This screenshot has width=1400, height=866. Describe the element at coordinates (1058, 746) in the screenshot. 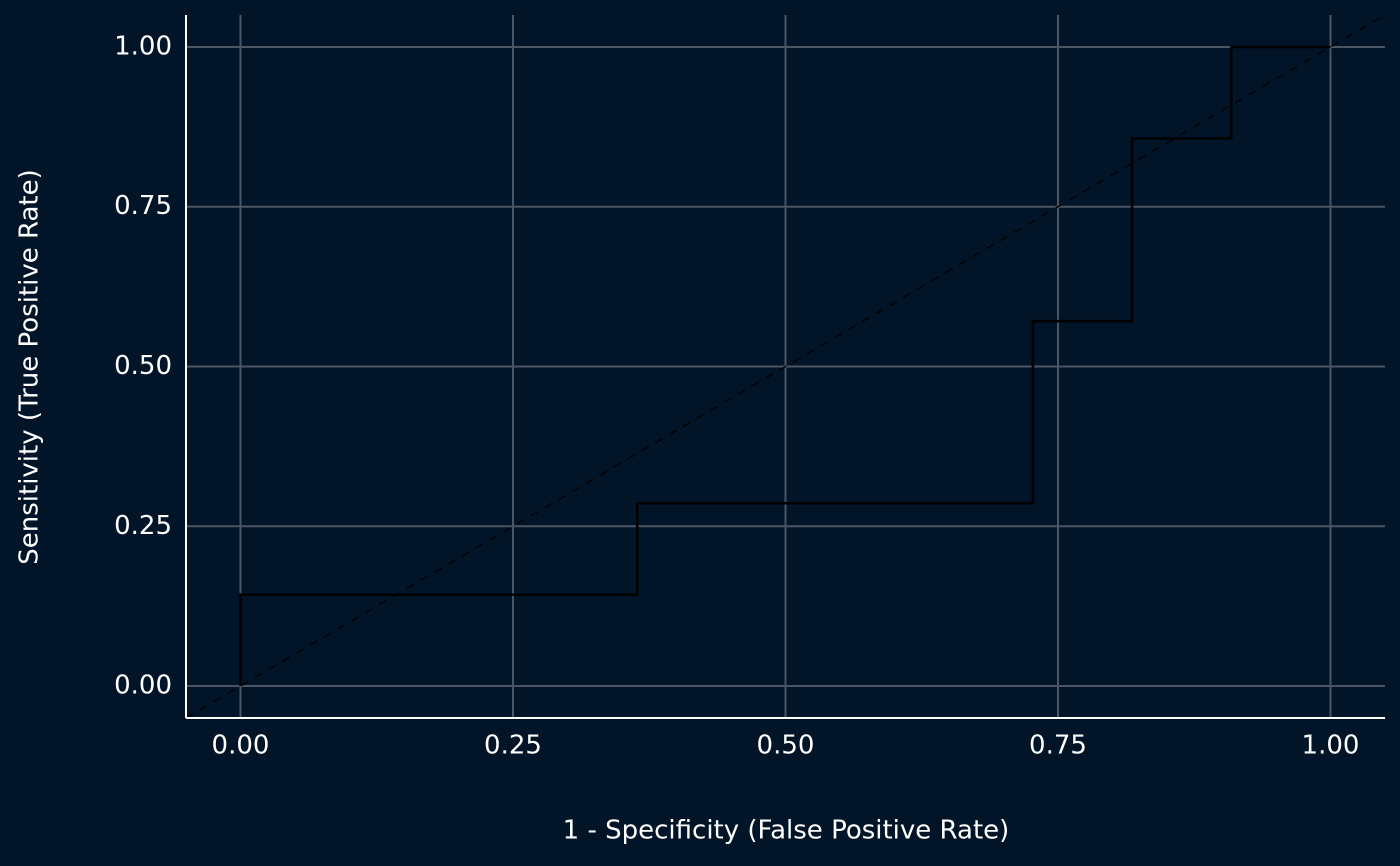

I see `x-tick-label: 0.75` at that location.